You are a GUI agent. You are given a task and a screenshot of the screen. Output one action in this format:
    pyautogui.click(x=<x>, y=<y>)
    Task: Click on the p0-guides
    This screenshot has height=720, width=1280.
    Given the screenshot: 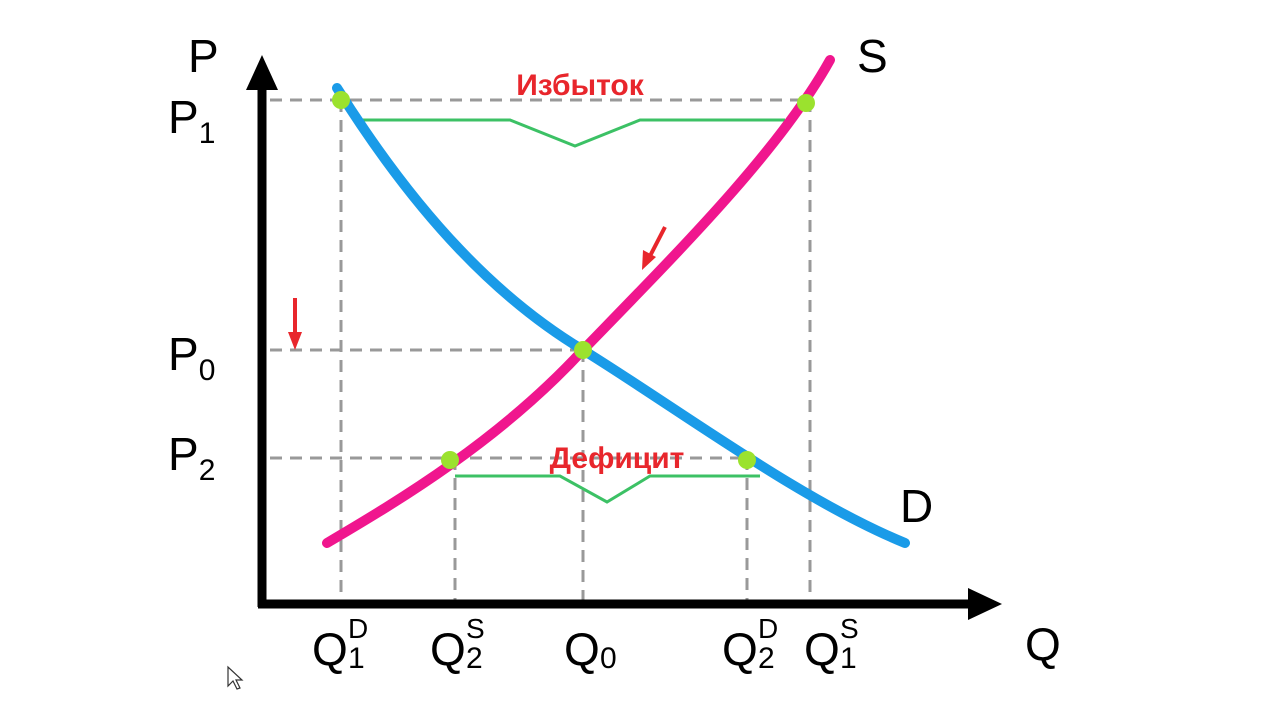 What is the action you would take?
    pyautogui.click(x=427, y=476)
    